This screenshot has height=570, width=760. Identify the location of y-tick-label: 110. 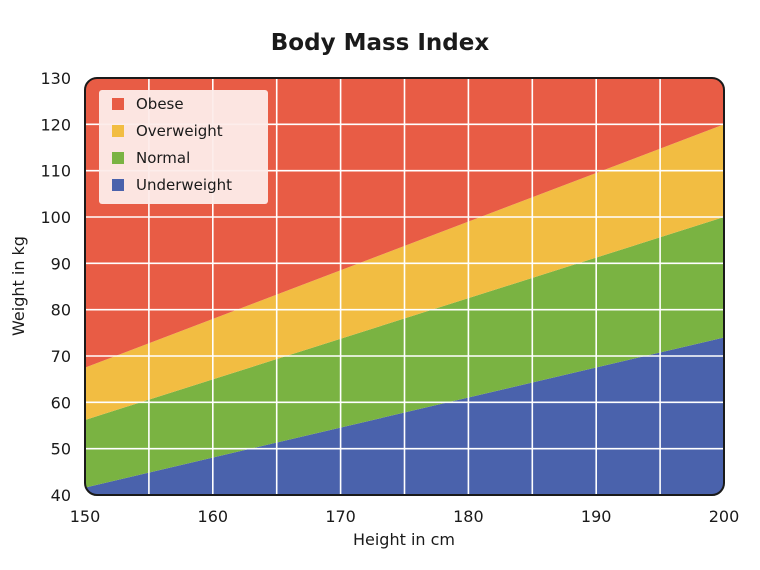
(55, 171).